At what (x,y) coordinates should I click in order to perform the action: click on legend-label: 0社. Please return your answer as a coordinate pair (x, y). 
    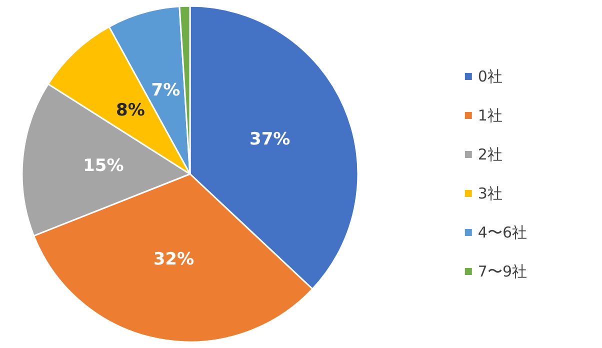
    Looking at the image, I should click on (490, 77).